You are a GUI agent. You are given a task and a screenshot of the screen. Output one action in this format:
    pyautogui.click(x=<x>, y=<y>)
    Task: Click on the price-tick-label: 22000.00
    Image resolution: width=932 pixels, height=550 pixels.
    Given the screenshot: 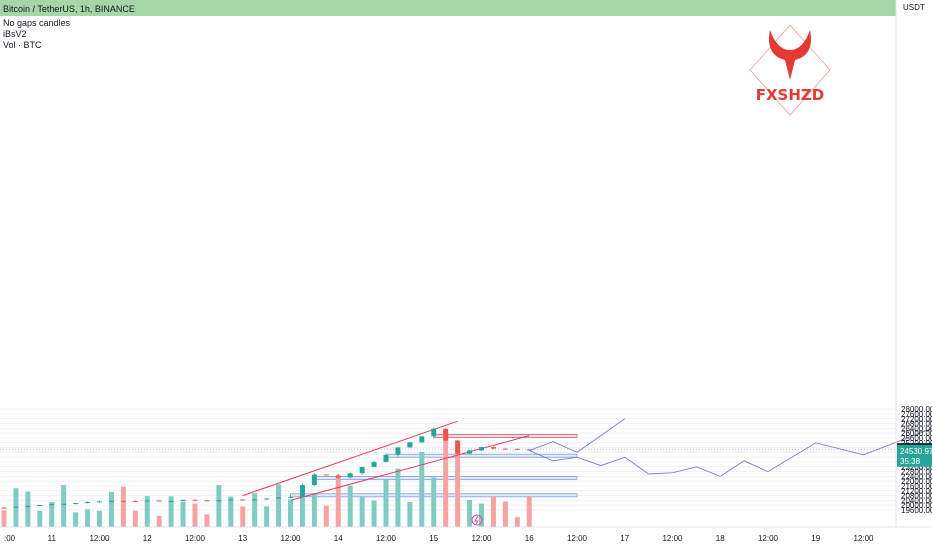 What is the action you would take?
    pyautogui.click(x=916, y=481)
    